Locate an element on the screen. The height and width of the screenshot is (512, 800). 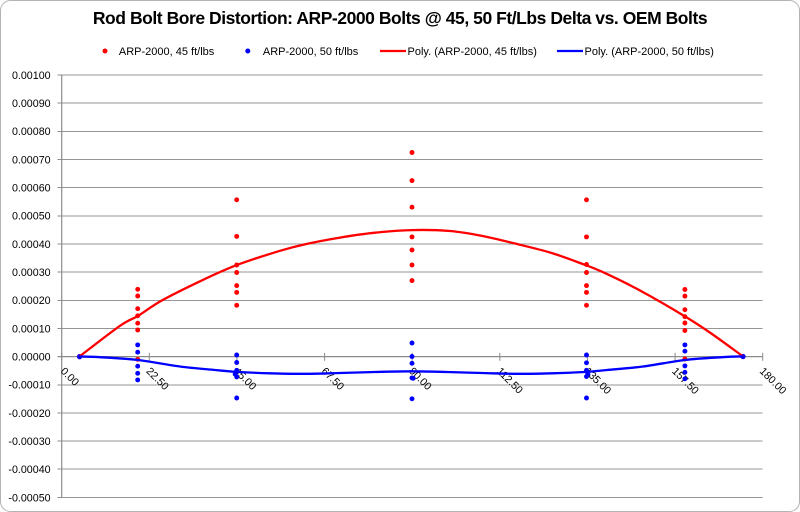
svg-text: Poly. (ARP-2000, 50 ft/lbs) is located at coordinates (649, 52).